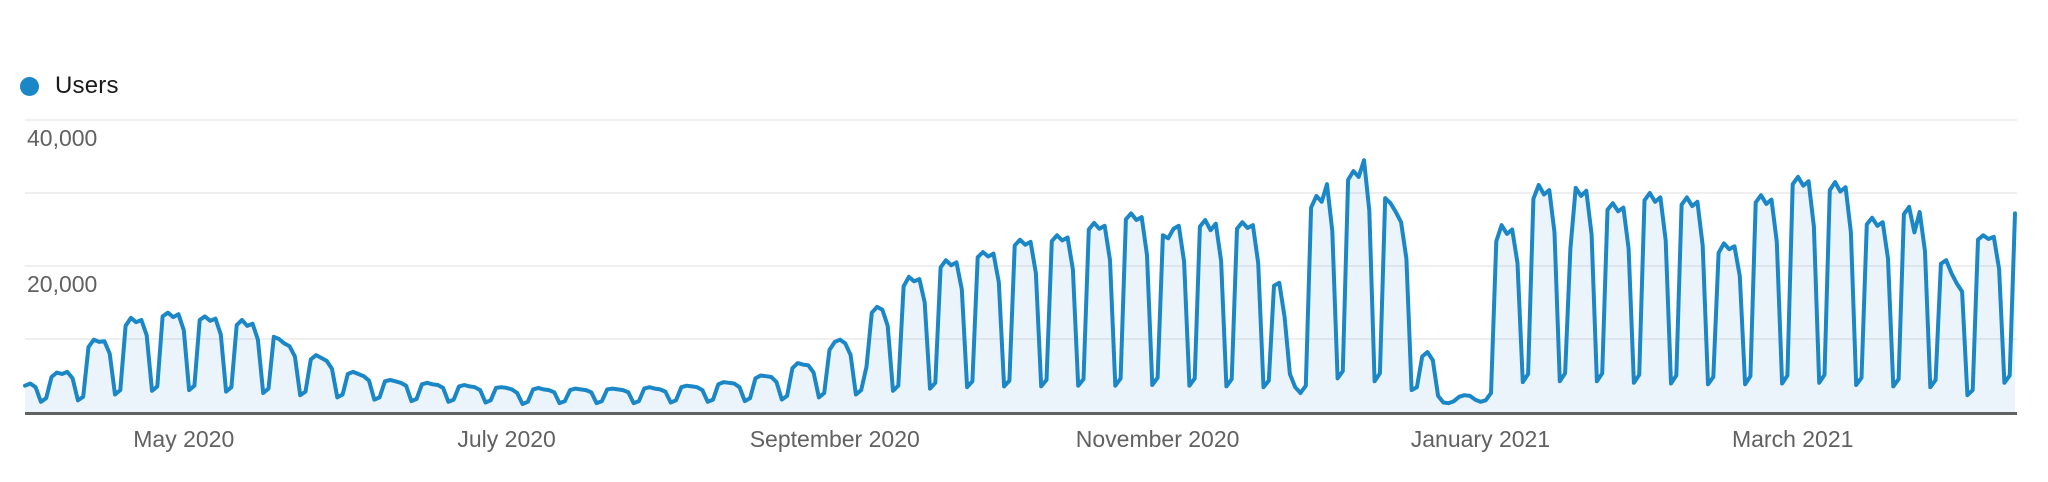  Describe the element at coordinates (1157, 439) in the screenshot. I see `x-tick-label-november-2020: November 2020` at that location.